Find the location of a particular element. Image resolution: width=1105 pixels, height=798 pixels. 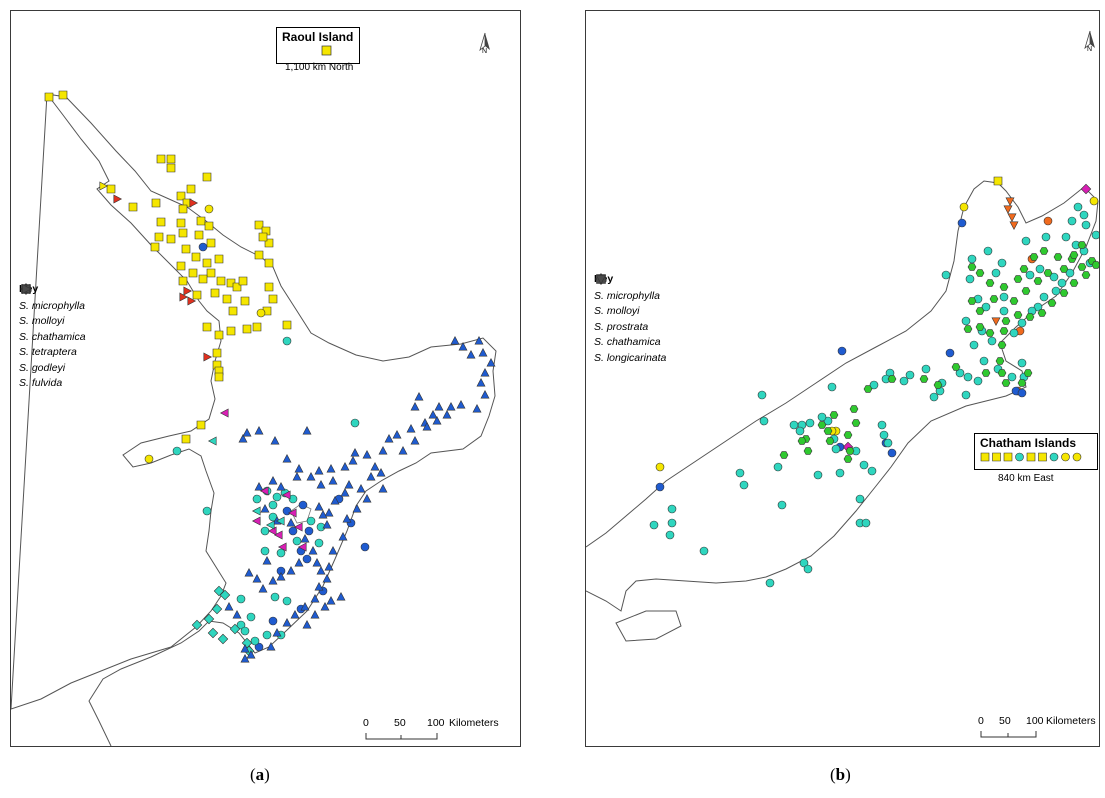

inset-title-a: Raoul Island is located at coordinates (318, 37).